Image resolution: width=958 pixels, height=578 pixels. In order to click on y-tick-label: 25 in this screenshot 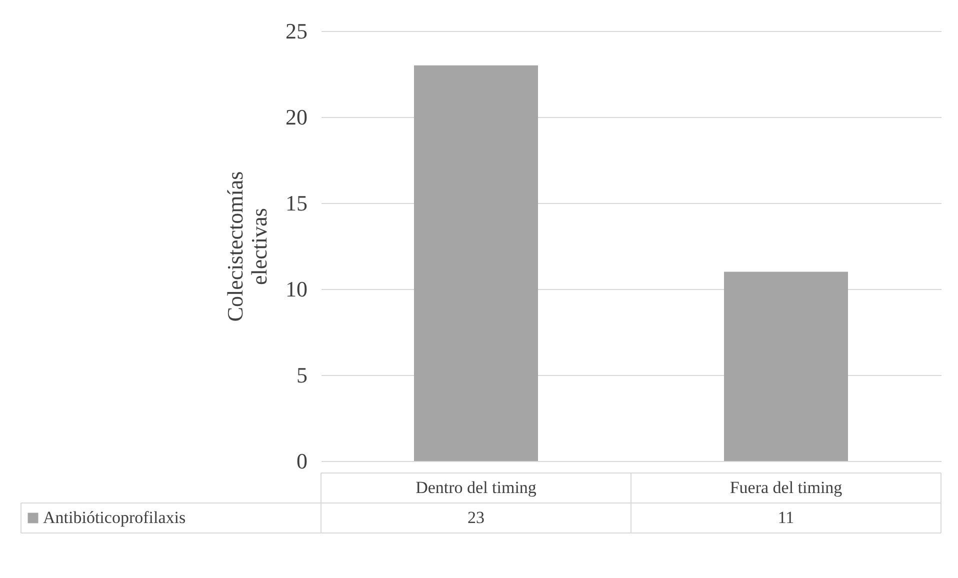, I will do `click(297, 31)`.